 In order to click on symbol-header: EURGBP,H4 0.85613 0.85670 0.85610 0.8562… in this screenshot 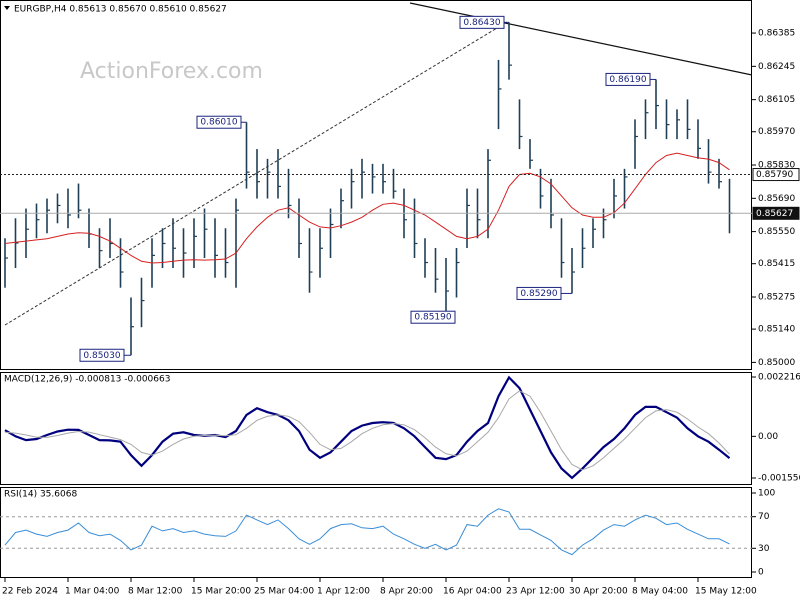, I will do `click(120, 10)`.